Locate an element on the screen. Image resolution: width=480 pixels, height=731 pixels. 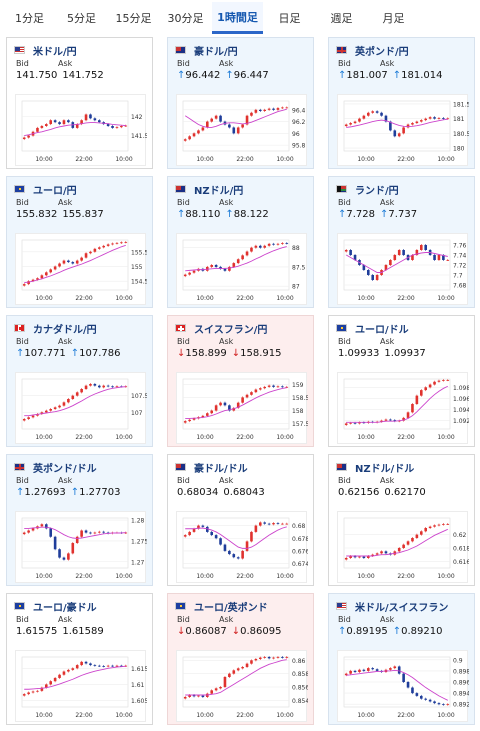
pair-name: 英ポンド/円 is located at coordinates (382, 52).